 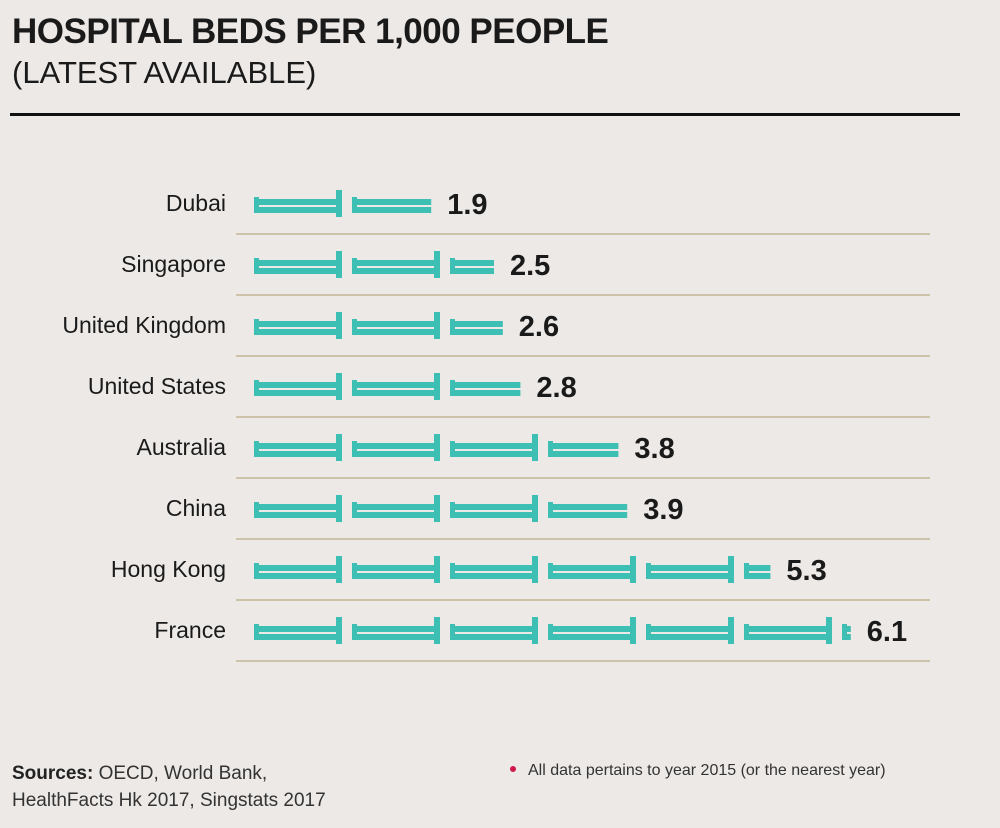 What do you see at coordinates (168, 569) in the screenshot?
I see `category-label: Hong Kong` at bounding box center [168, 569].